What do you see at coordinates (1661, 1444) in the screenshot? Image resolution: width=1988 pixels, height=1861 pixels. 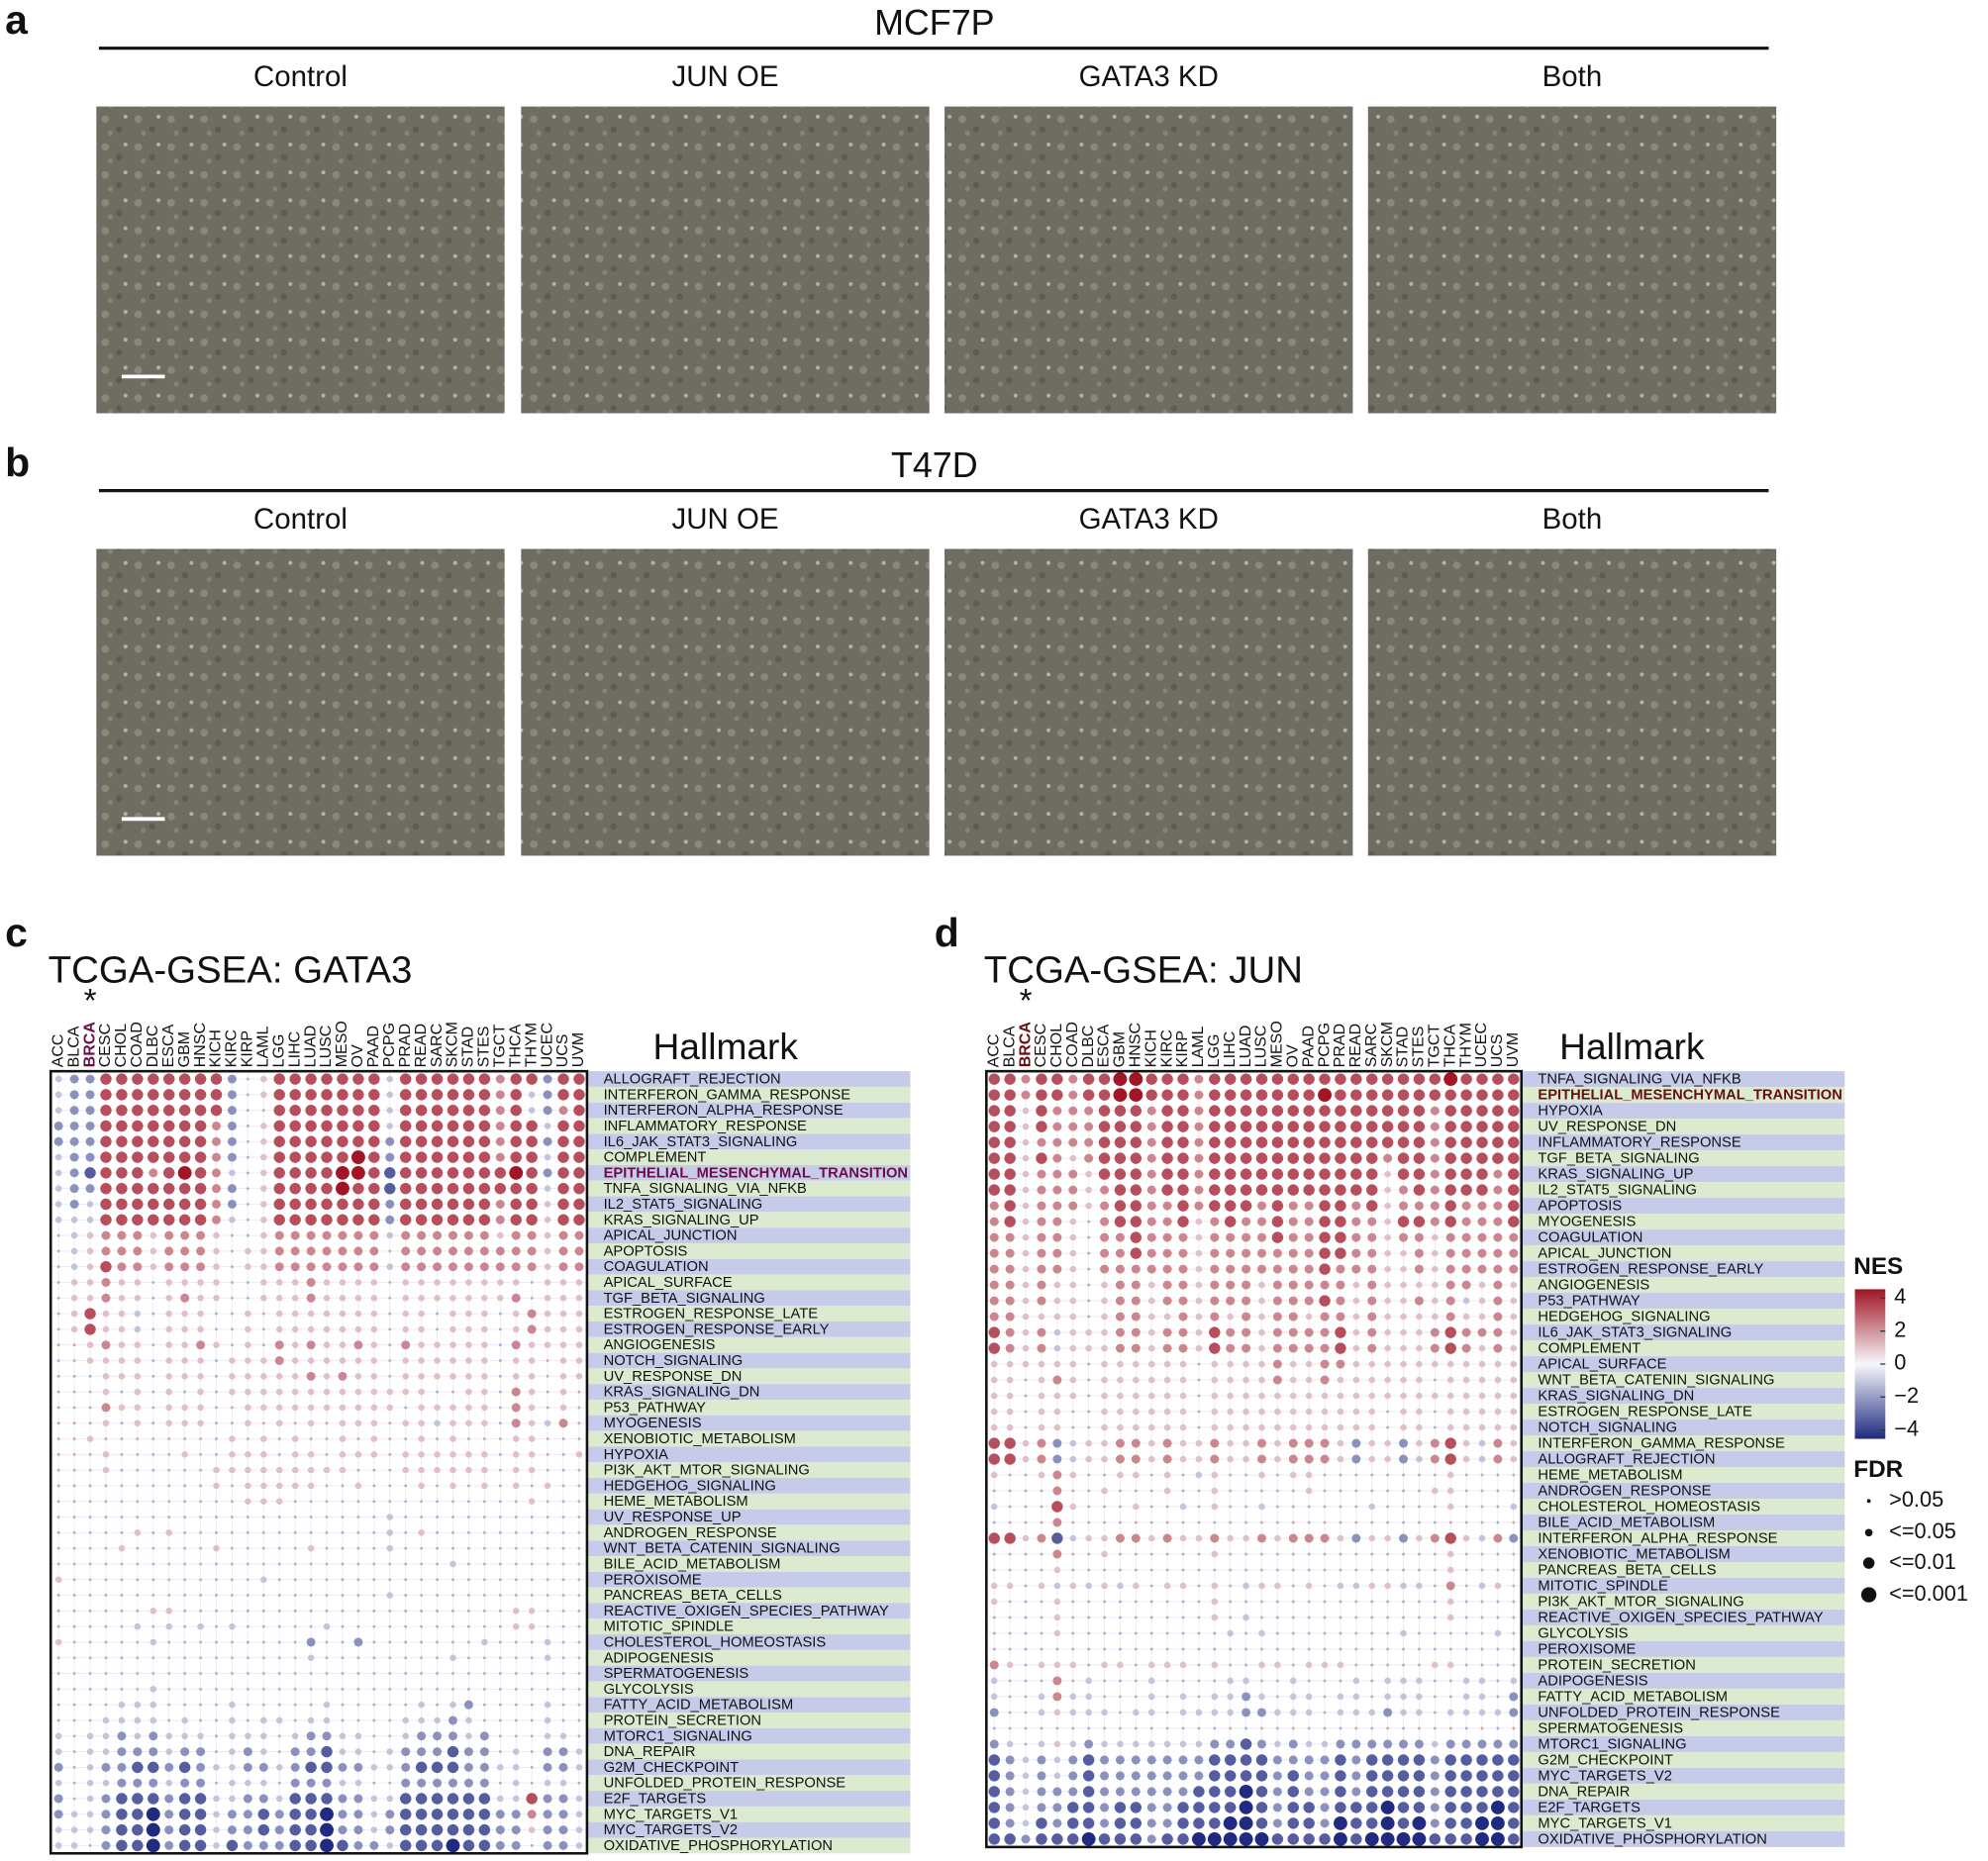 I see `row-label: INTERFERON_GAMMA_RESPONSE` at bounding box center [1661, 1444].